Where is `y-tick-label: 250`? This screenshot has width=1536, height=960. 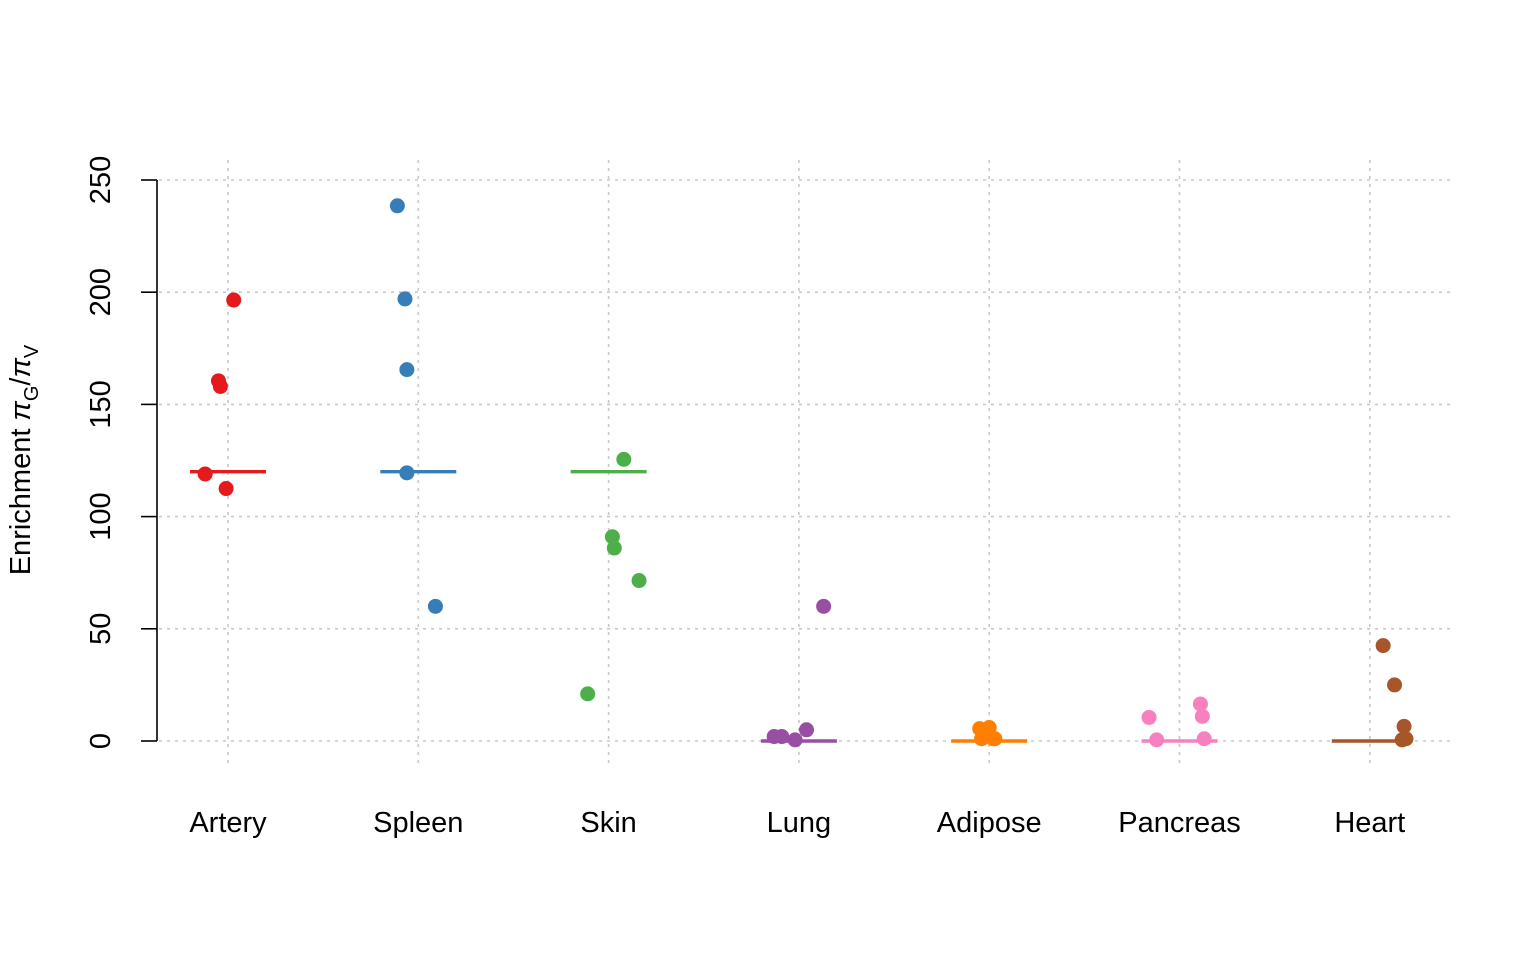 y-tick-label: 250 is located at coordinates (101, 180).